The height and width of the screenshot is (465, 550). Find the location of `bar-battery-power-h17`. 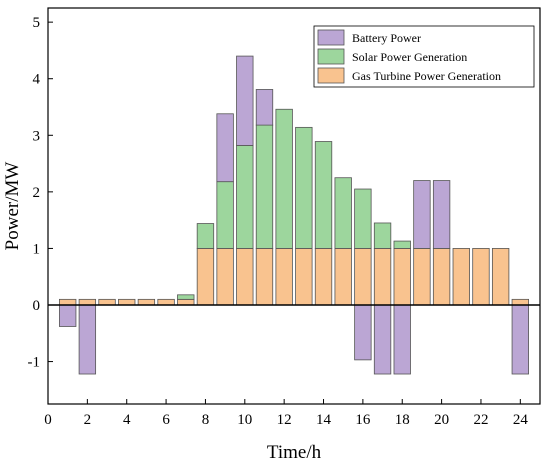

bar-battery-power-h17 is located at coordinates (382, 339).